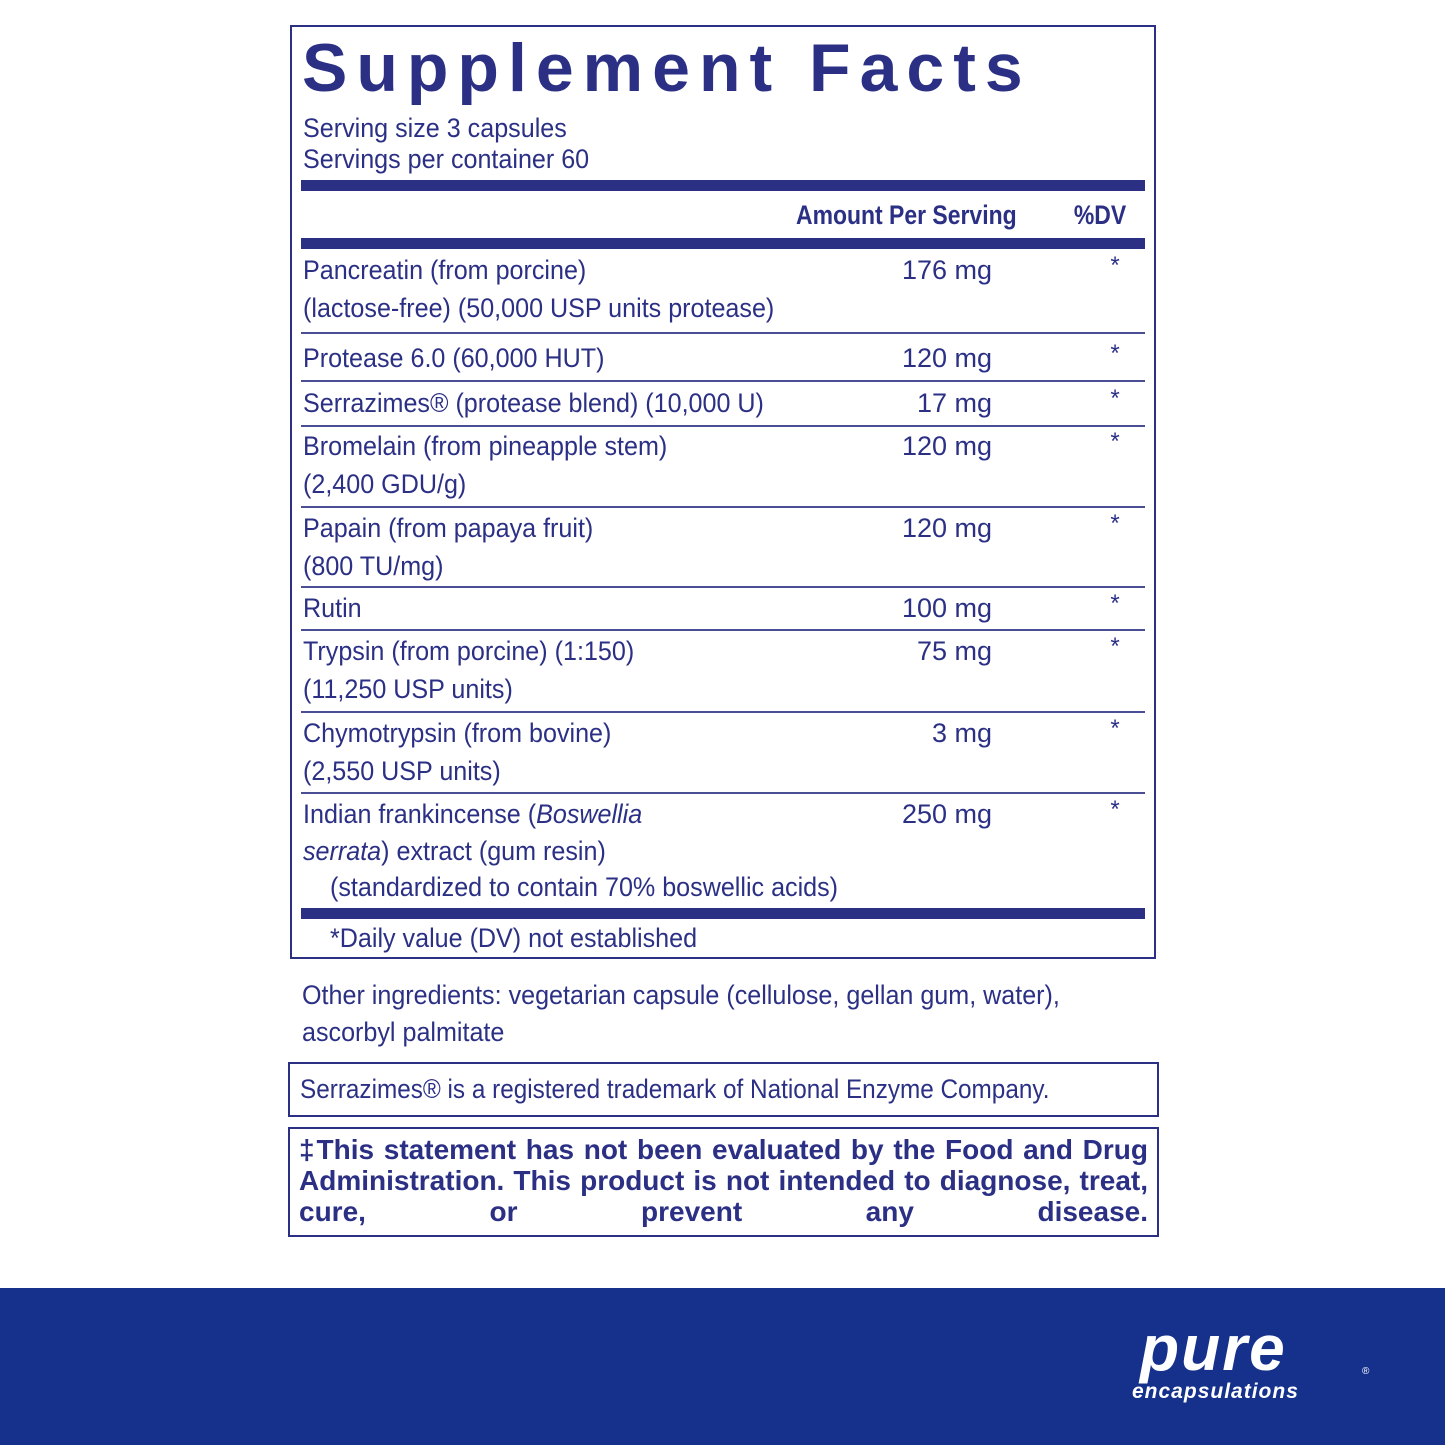  What do you see at coordinates (435, 128) in the screenshot?
I see `serving-size: Serving size 3 capsules` at bounding box center [435, 128].